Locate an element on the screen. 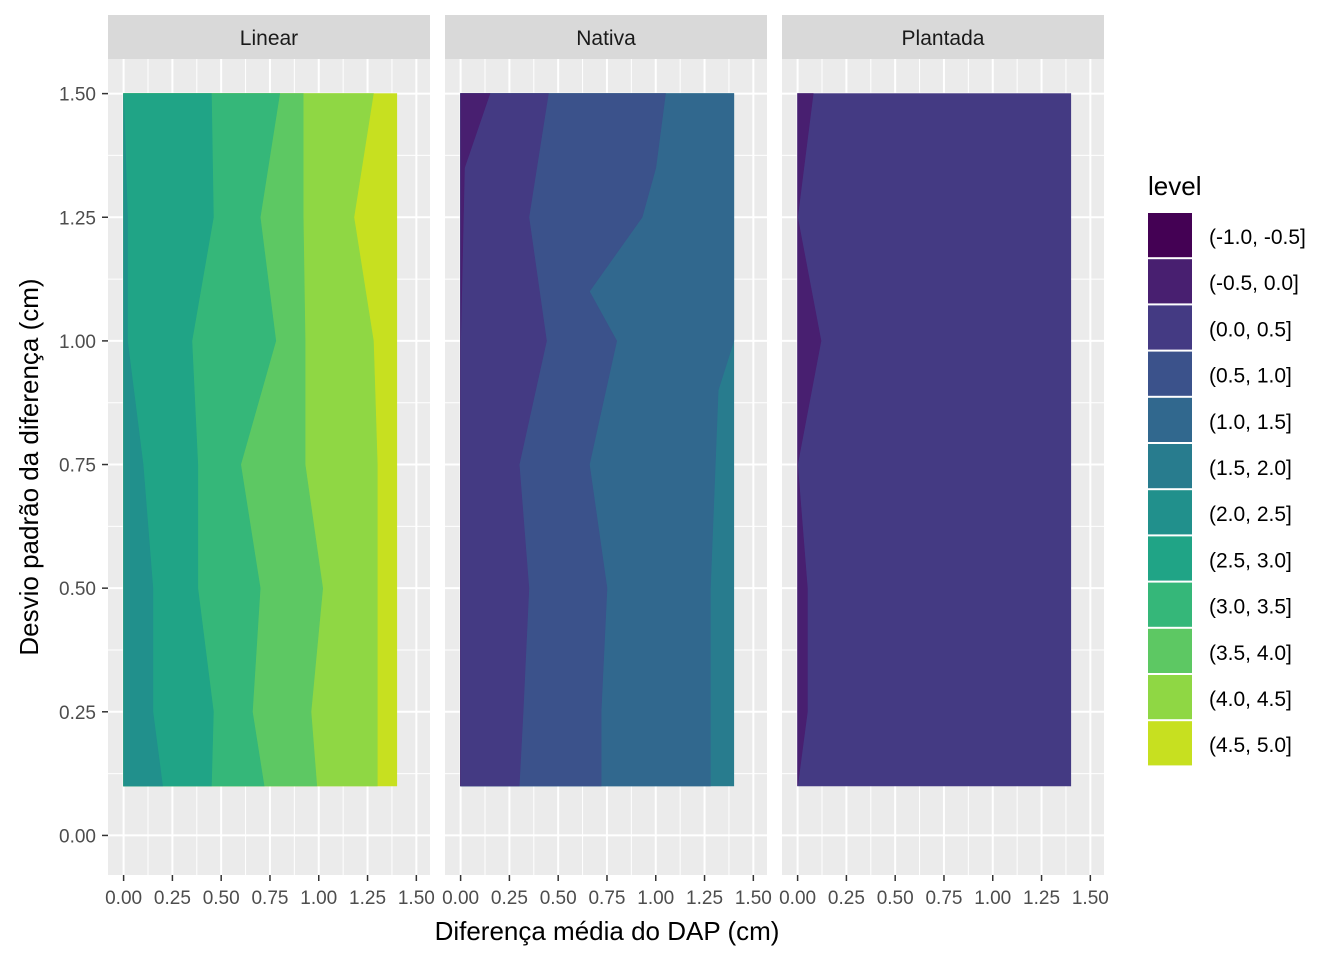  y-tick-label: 1.00 is located at coordinates (77, 342).